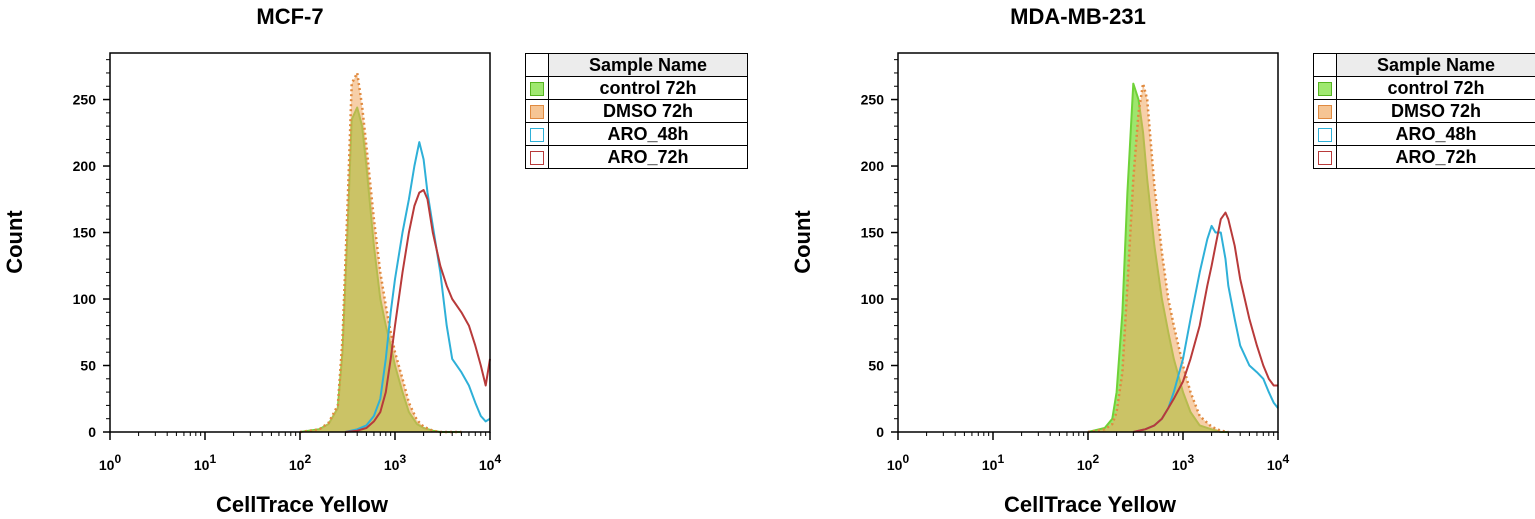 The width and height of the screenshot is (1535, 519). I want to click on chart-title: MDA-MB-231, so click(1078, 16).